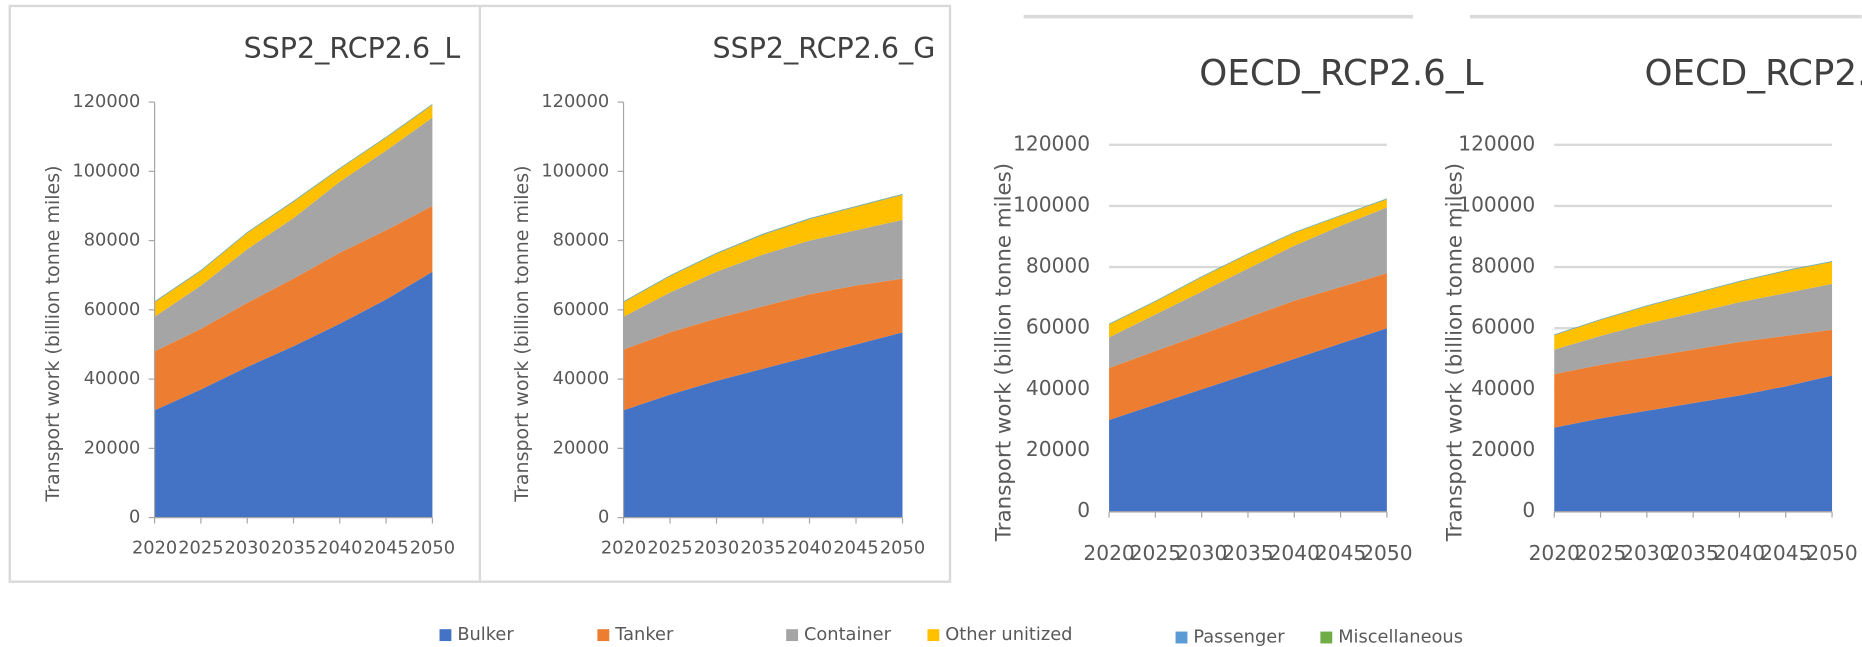  What do you see at coordinates (485, 634) in the screenshot?
I see `legend-label: Bulker` at bounding box center [485, 634].